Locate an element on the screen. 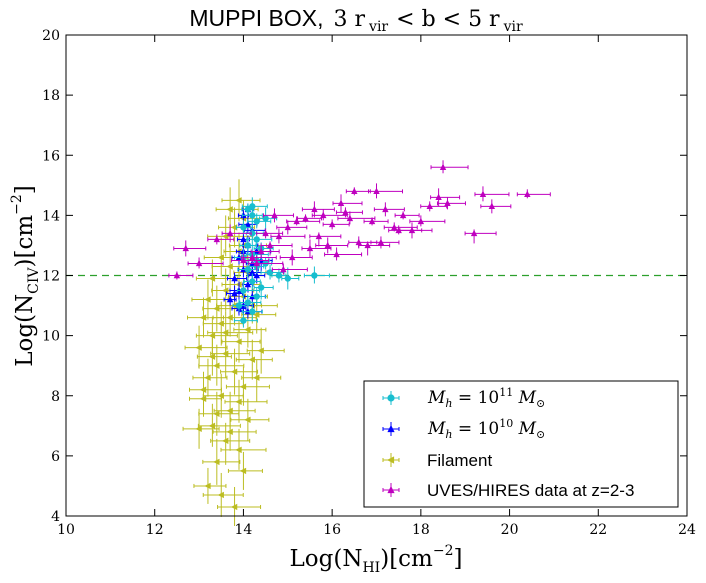 Image resolution: width=706 pixels, height=583 pixels. legend-label-filament: Filament is located at coordinates (459, 460).